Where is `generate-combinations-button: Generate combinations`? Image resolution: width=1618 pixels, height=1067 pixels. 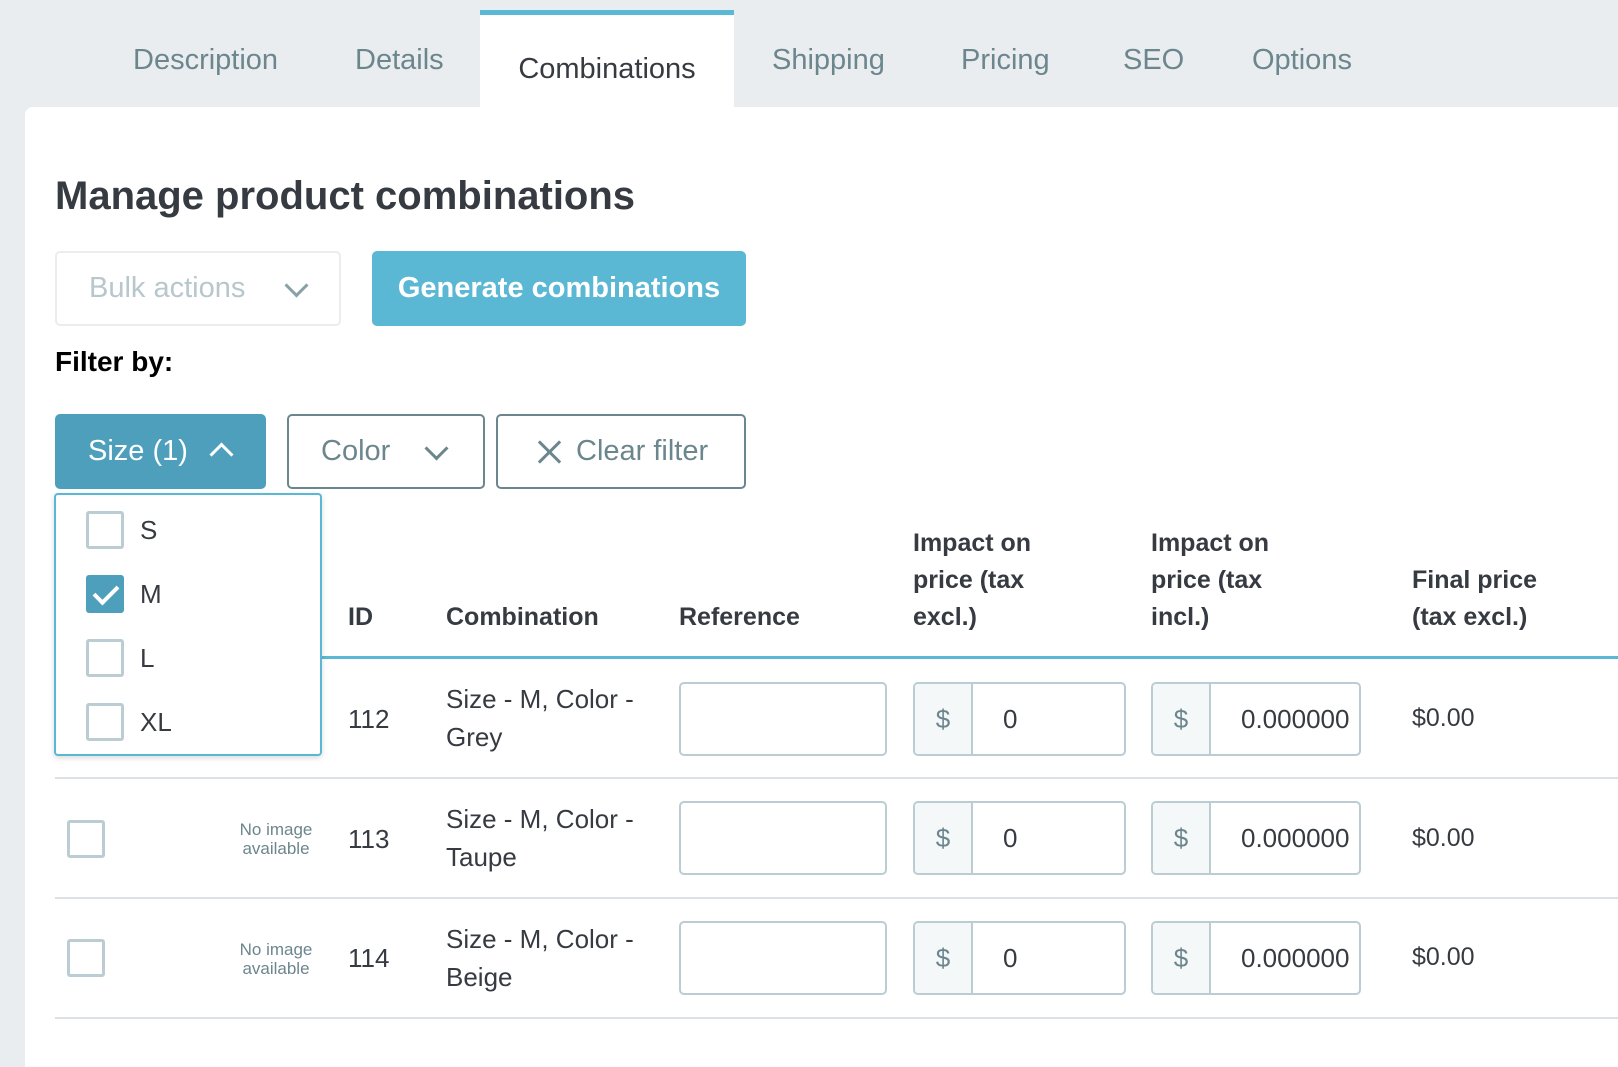
generate-combinations-button: Generate combinations is located at coordinates (559, 288).